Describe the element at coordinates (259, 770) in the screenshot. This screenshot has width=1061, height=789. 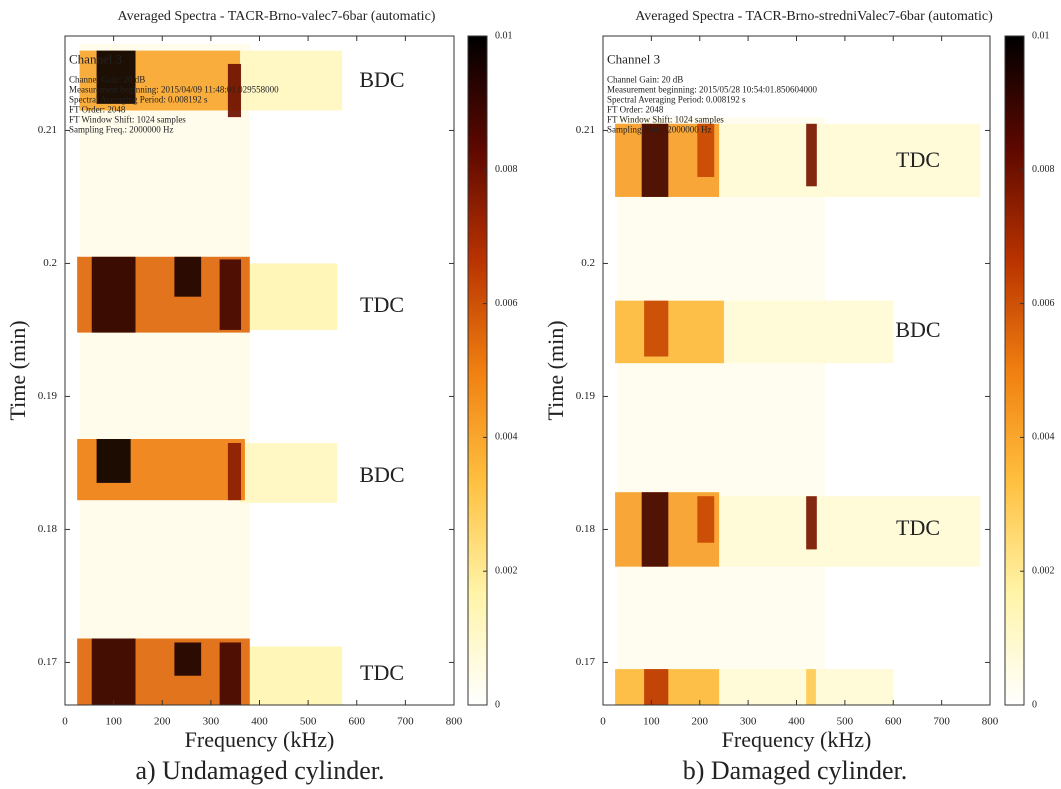
I see `caption: a) Undamaged cylinder.` at that location.